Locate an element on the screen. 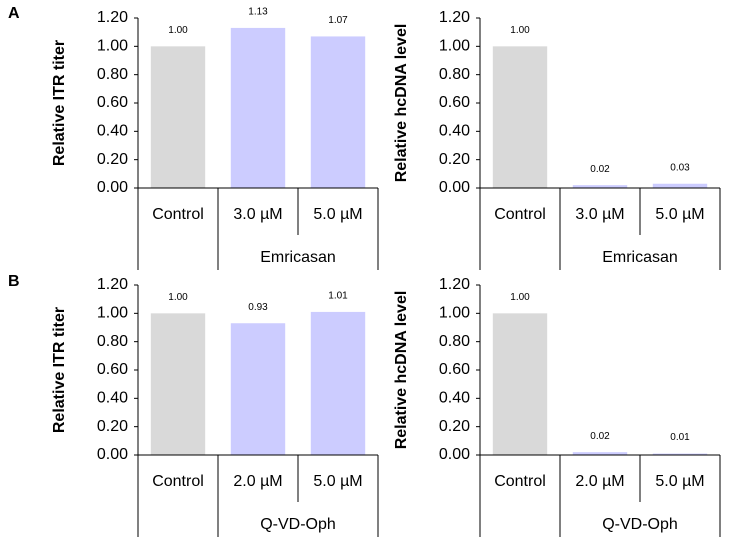  value-label: 1.13 is located at coordinates (258, 12).